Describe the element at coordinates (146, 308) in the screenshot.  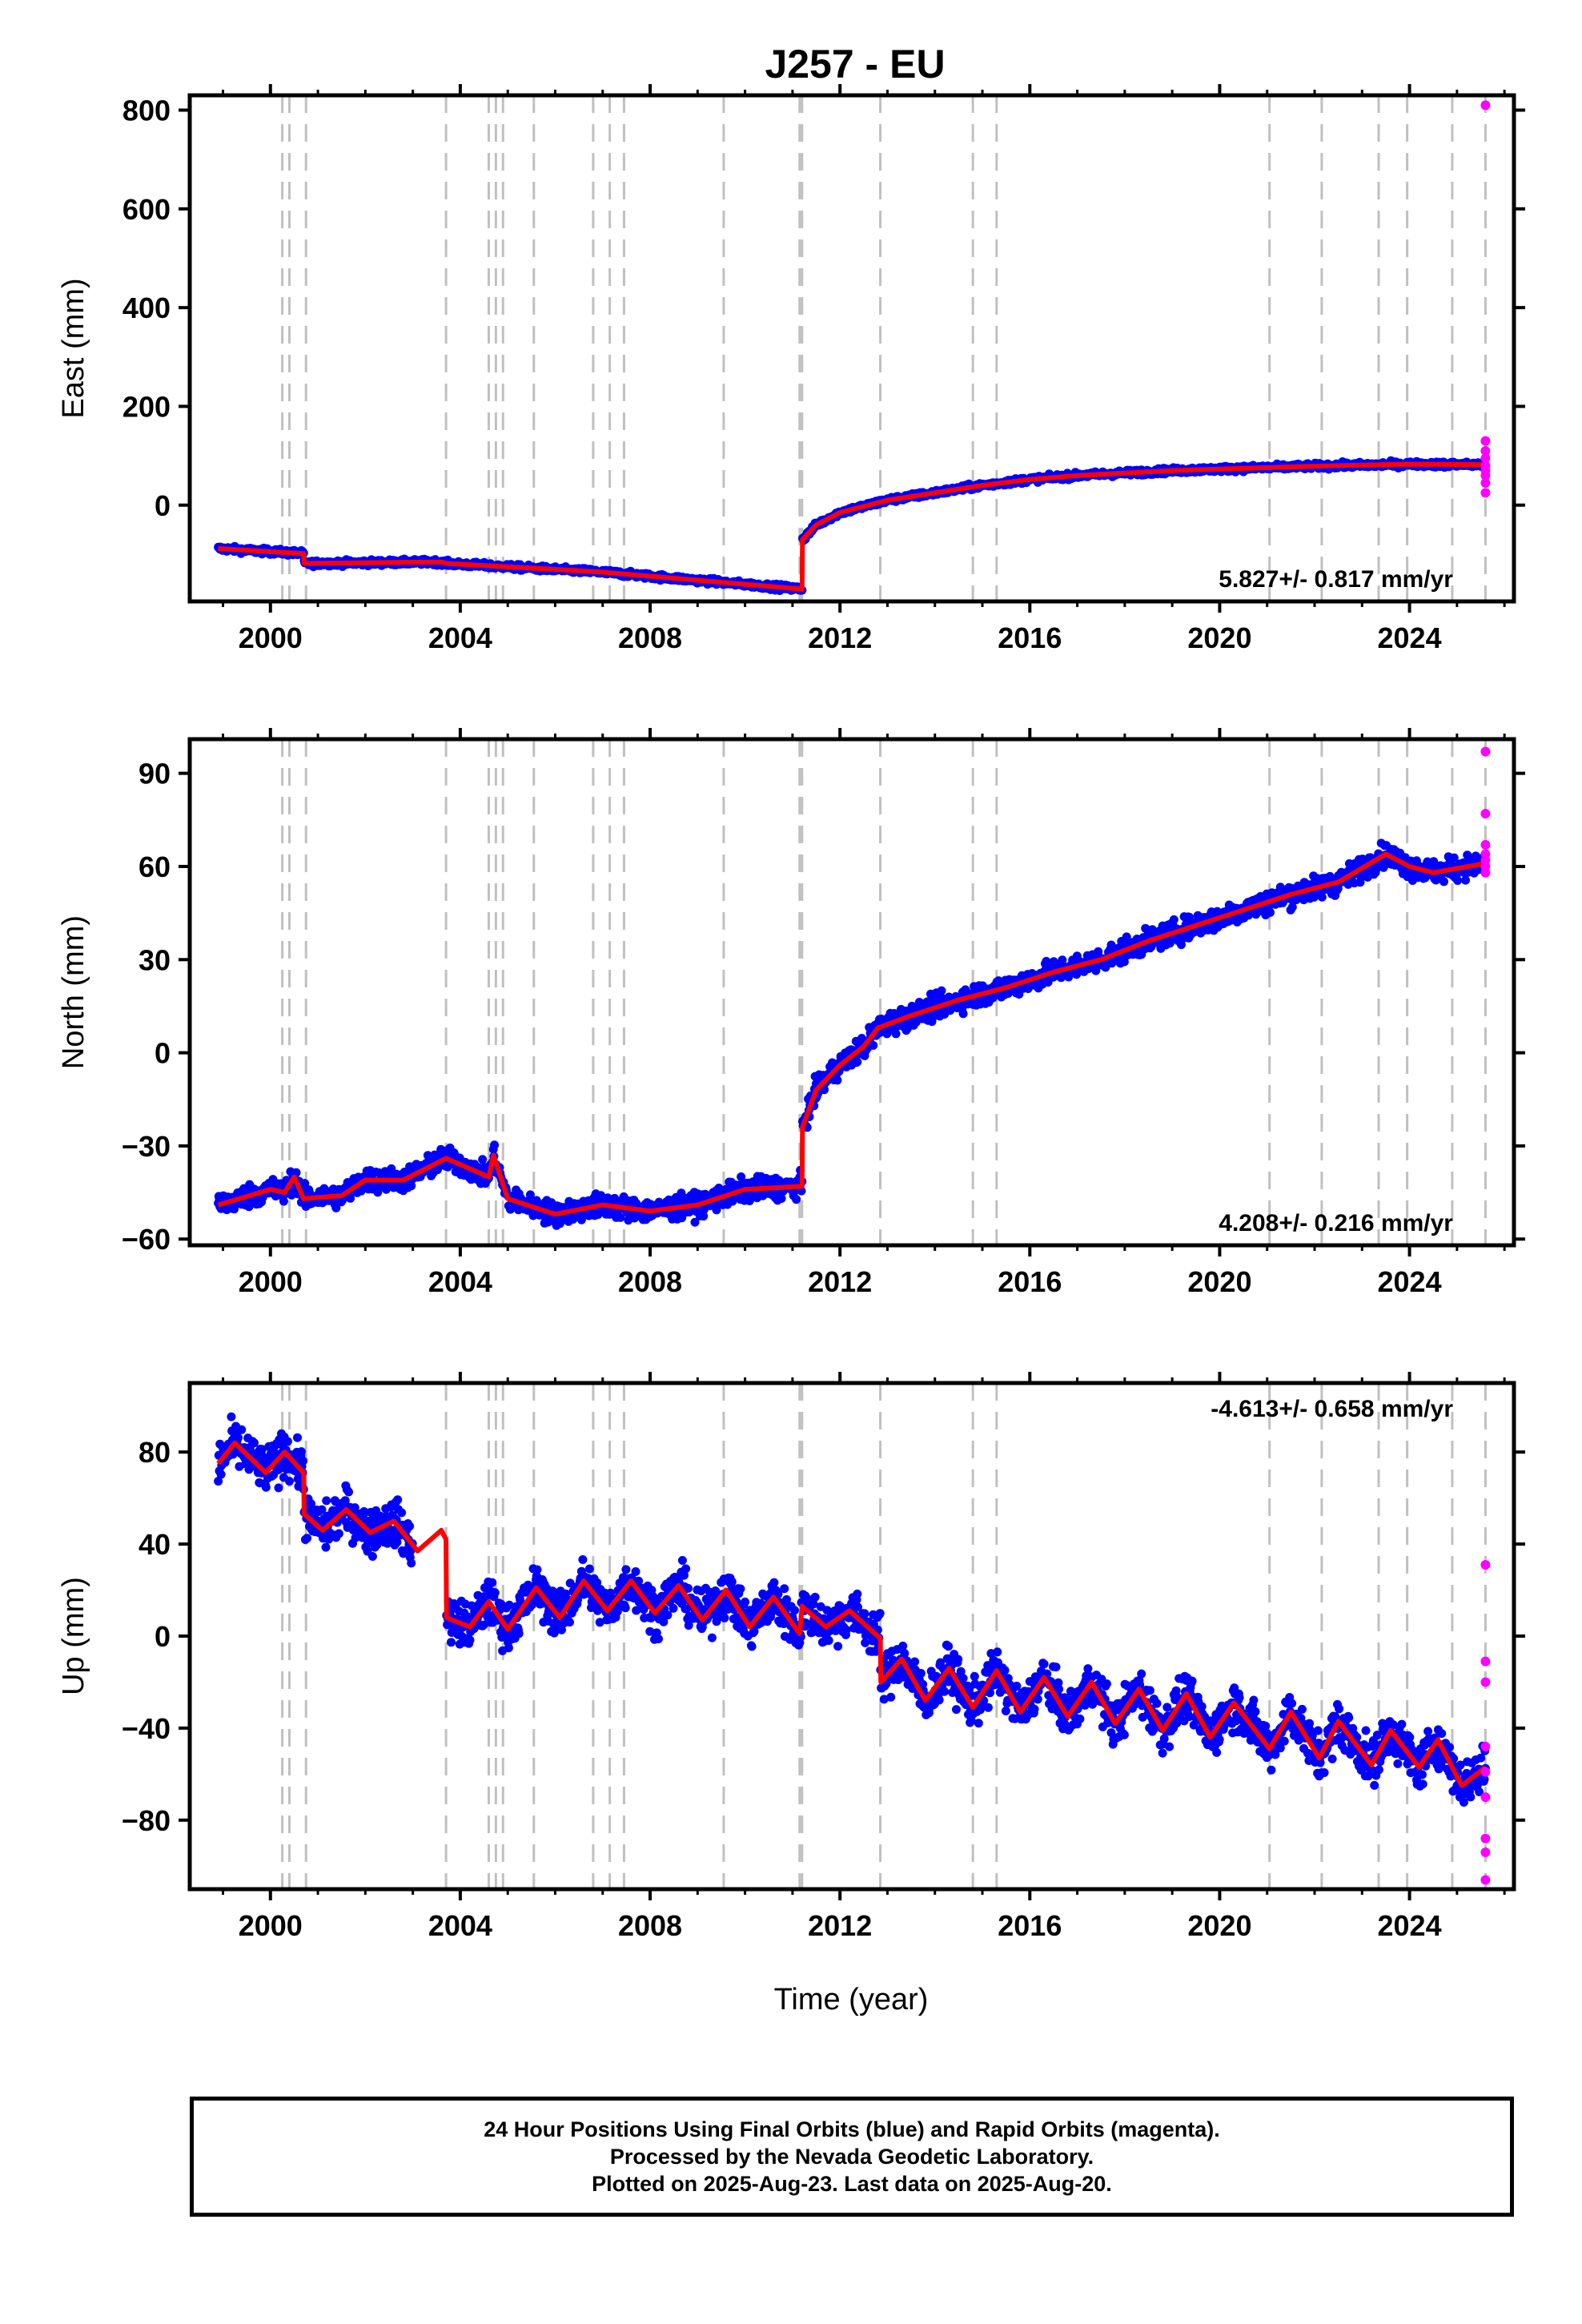
I see `y-tick-label: 400` at that location.